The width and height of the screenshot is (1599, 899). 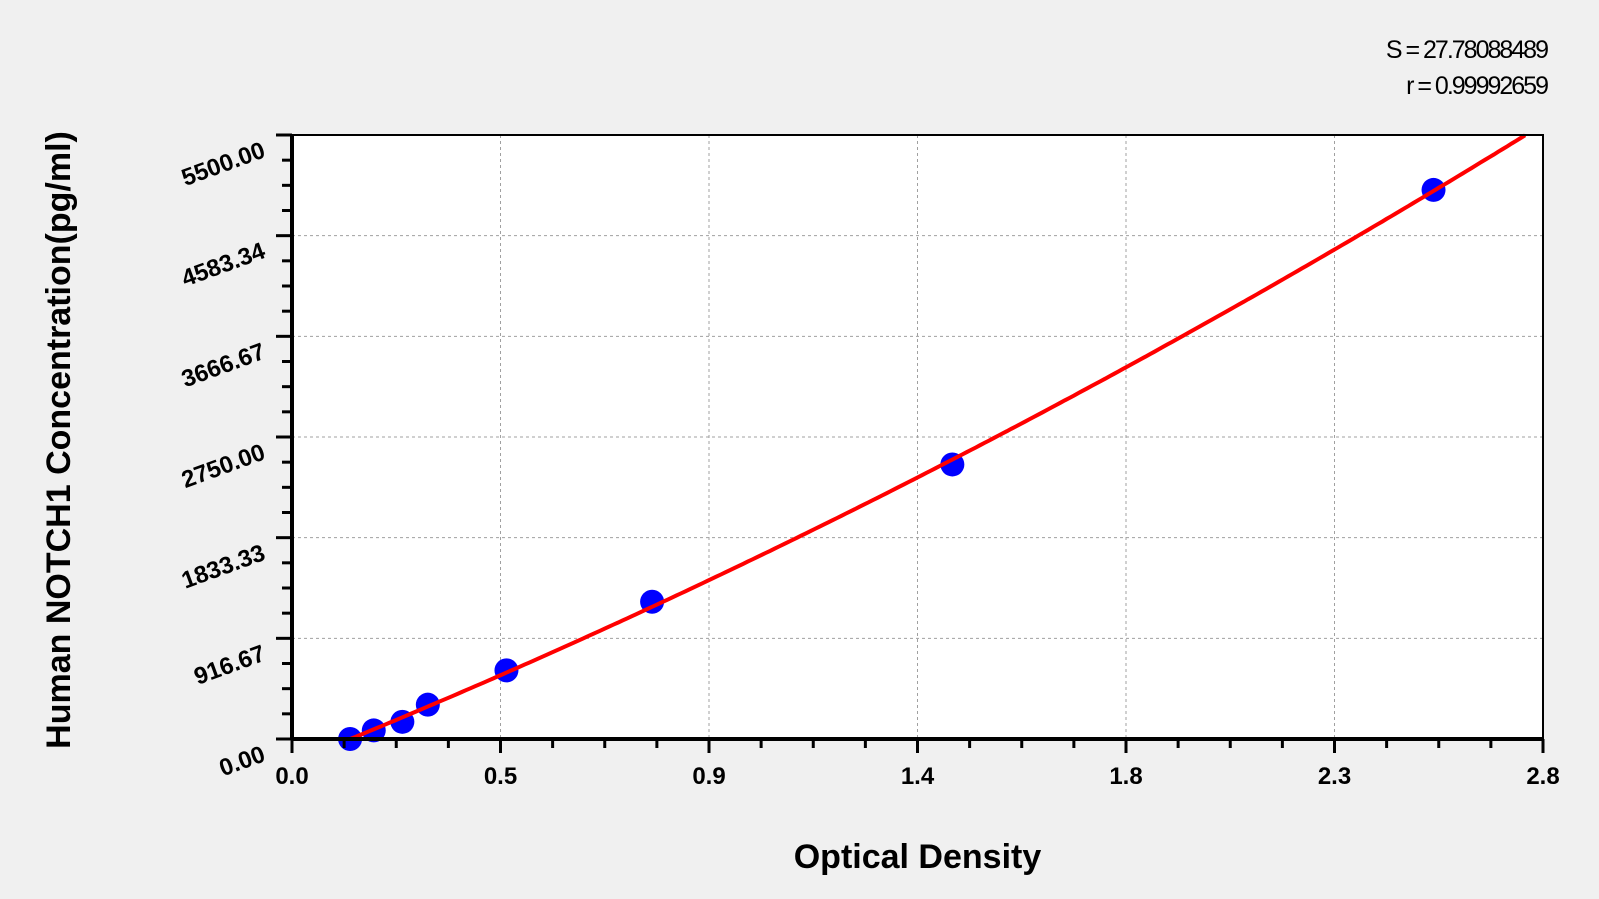 I want to click on y-tick-label: 1833.33, so click(x=223, y=566).